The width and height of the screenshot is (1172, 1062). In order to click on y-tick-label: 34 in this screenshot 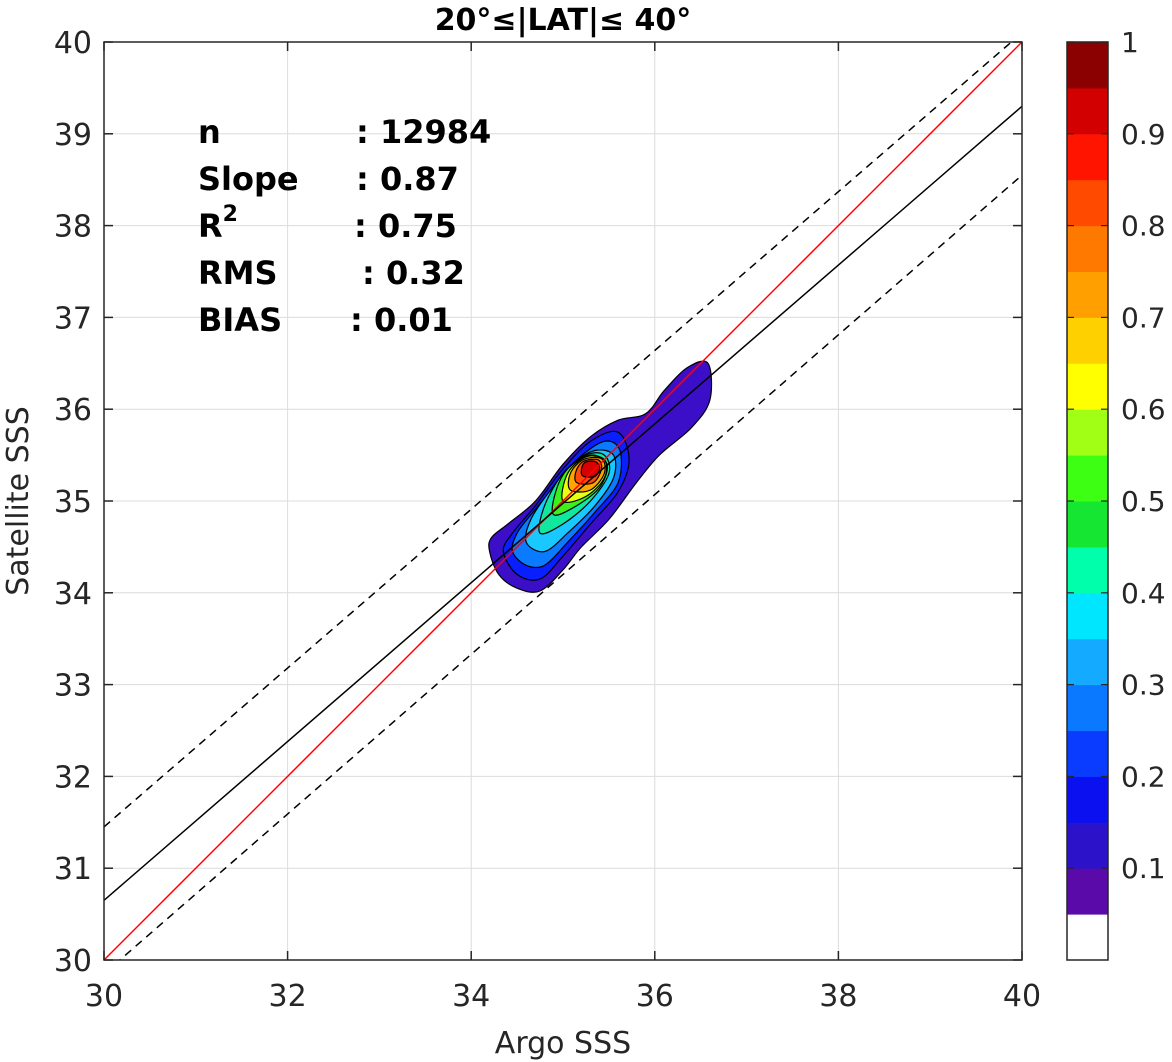, I will do `click(73, 594)`.